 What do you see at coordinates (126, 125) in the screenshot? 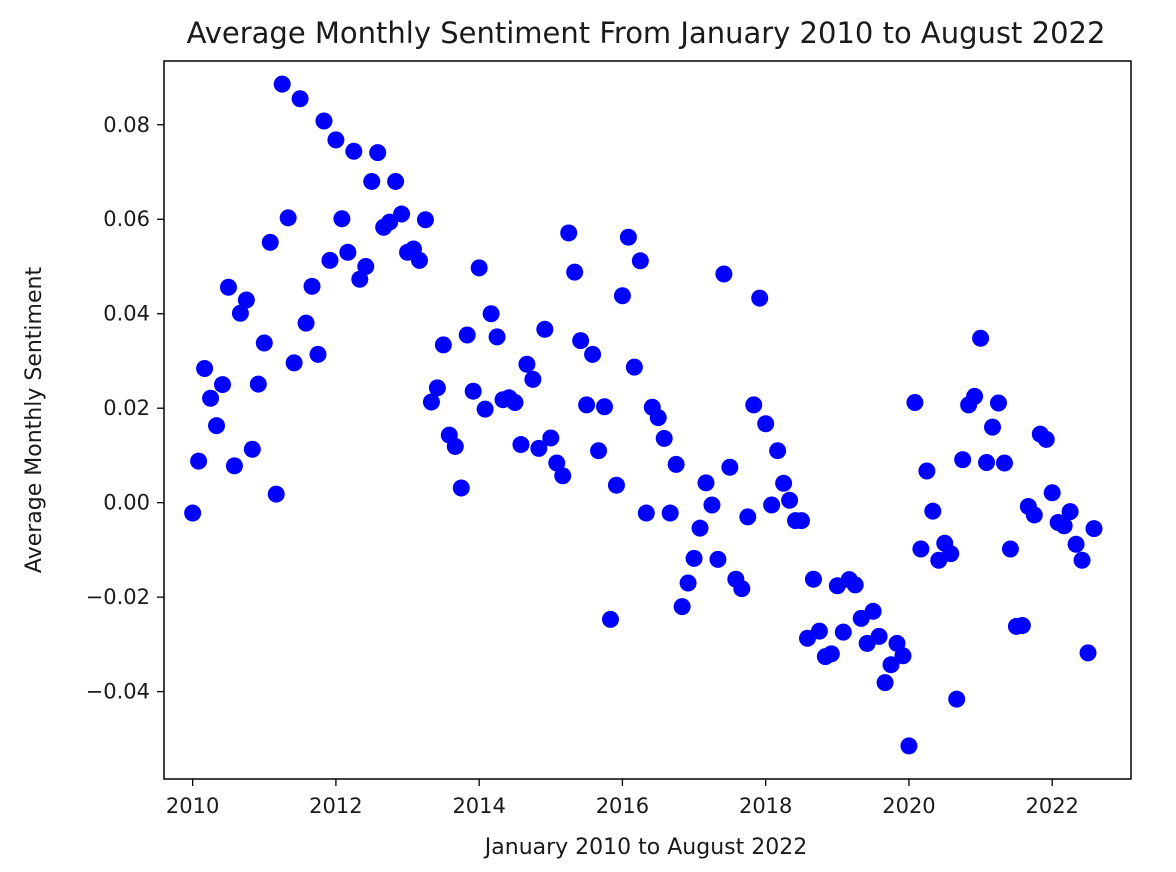
I see `y-tick-label: 0.08` at bounding box center [126, 125].